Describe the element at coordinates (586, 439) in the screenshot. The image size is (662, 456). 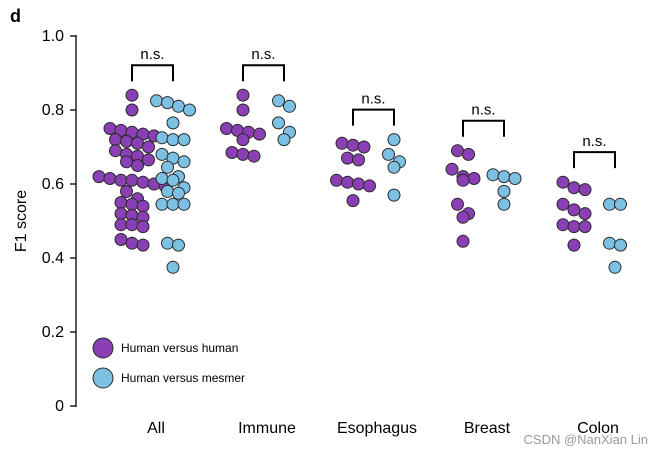
I see `watermark: CSDN @NanXian Lin` at that location.